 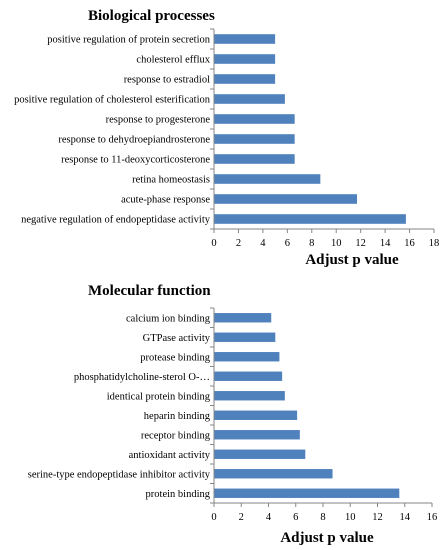 I want to click on category-label: cholesterol efflux, so click(x=173, y=60).